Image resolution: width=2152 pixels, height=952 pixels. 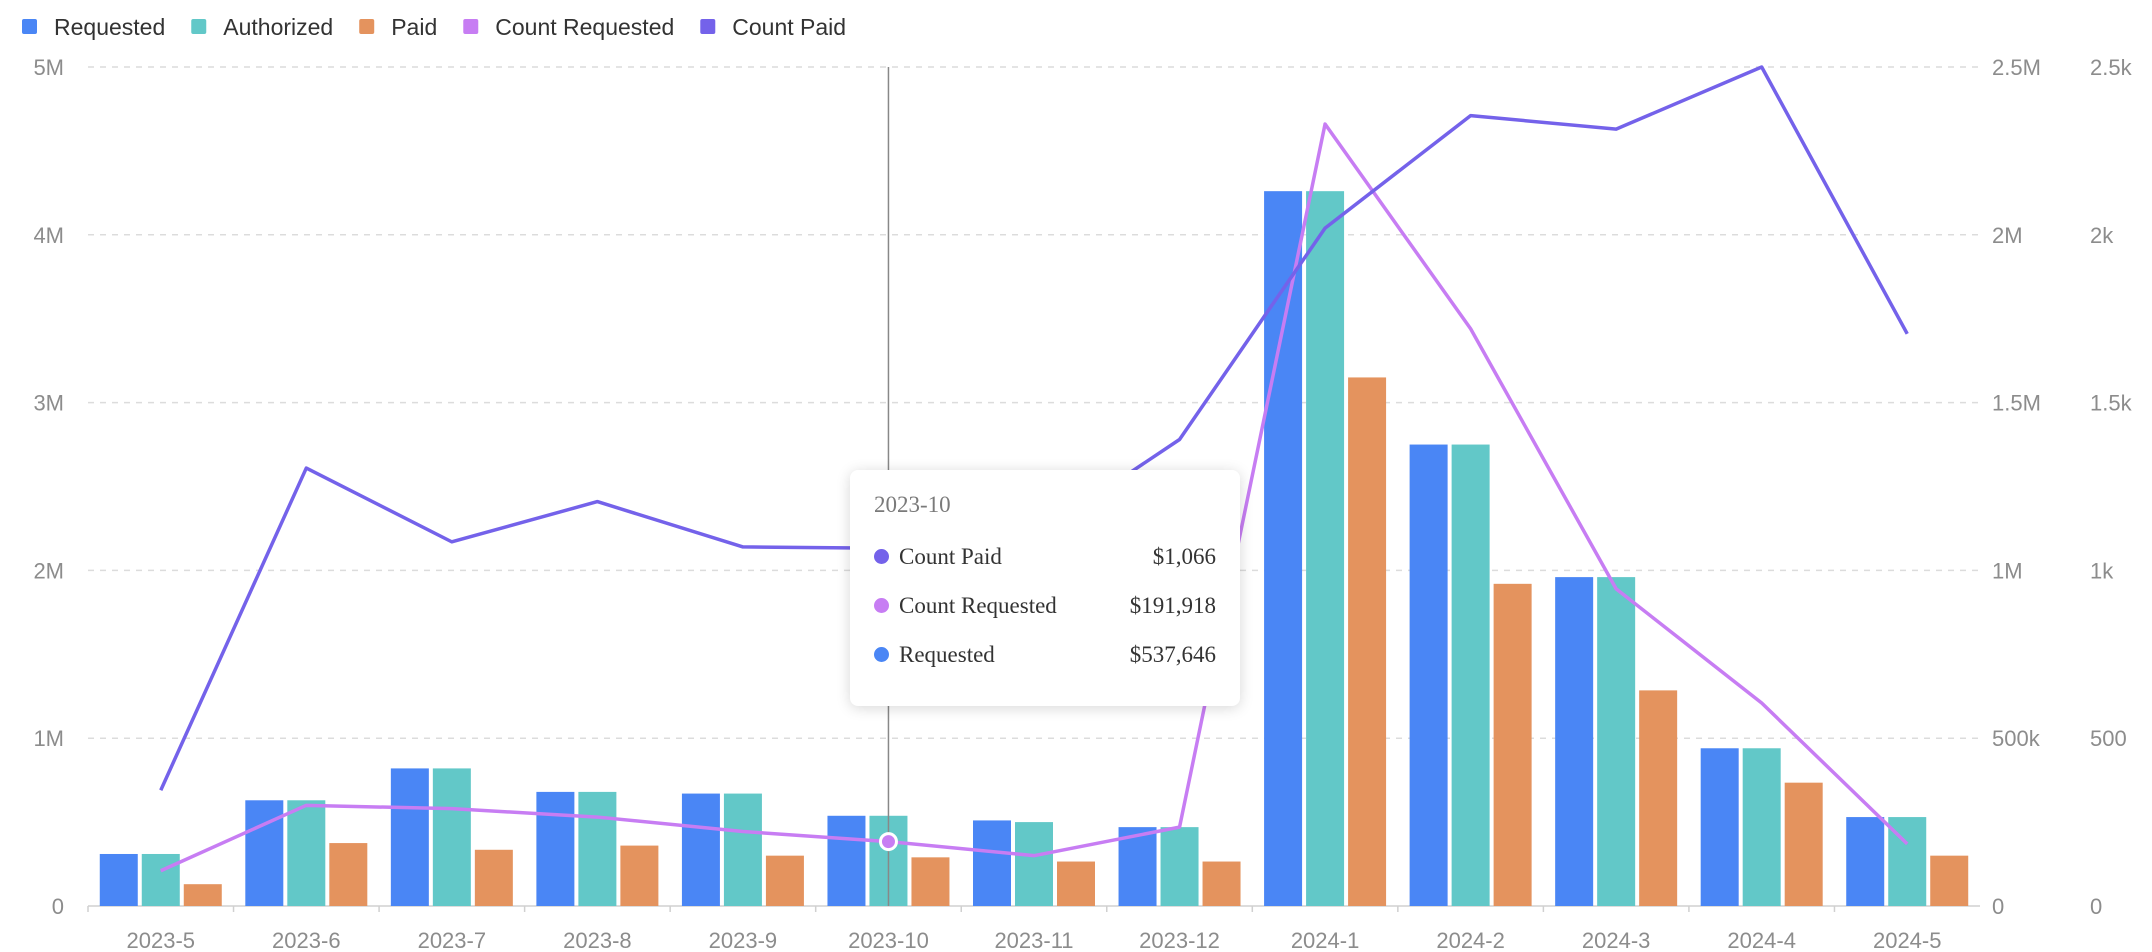 What do you see at coordinates (2007, 570) in the screenshot?
I see `right-tick-label: 1M` at bounding box center [2007, 570].